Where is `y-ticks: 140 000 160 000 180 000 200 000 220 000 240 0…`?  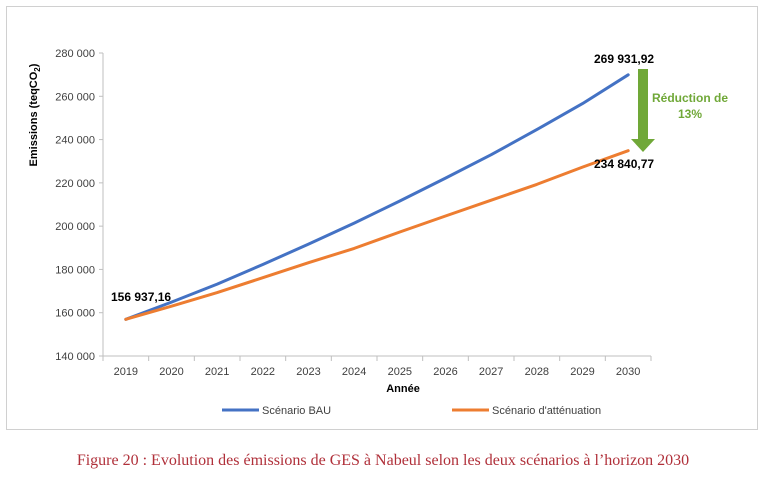 y-ticks: 140 000 160 000 180 000 200 000 220 000 240 0… is located at coordinates (79, 205).